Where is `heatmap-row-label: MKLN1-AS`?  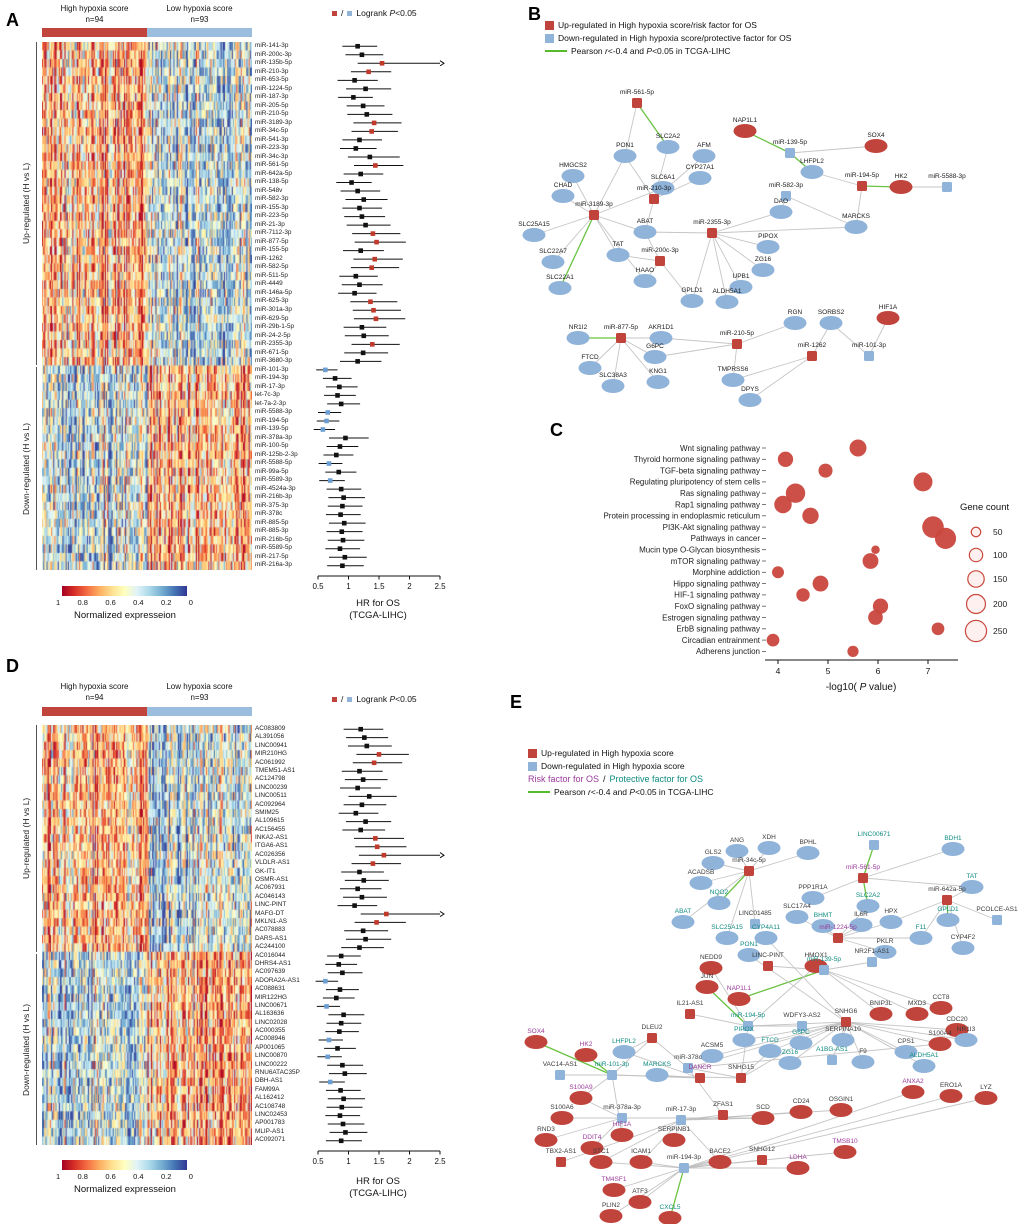 heatmap-row-label: MKLN1-AS is located at coordinates (271, 921).